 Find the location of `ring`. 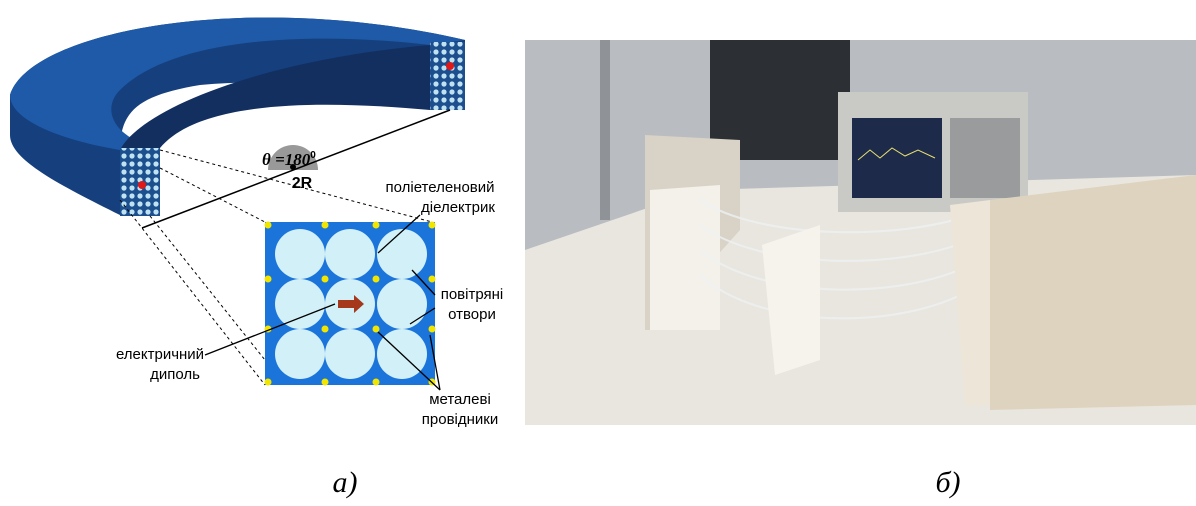

ring is located at coordinates (237, 116).